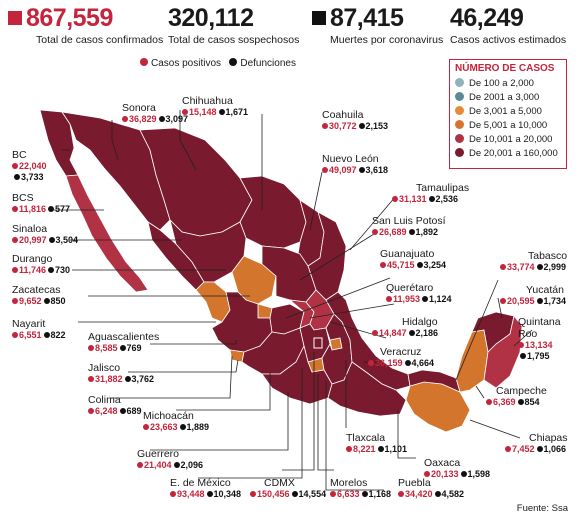 The height and width of the screenshot is (519, 580). Describe the element at coordinates (170, 459) in the screenshot. I see `state-label-guerrero: Guerrero 21,404 2,096` at that location.